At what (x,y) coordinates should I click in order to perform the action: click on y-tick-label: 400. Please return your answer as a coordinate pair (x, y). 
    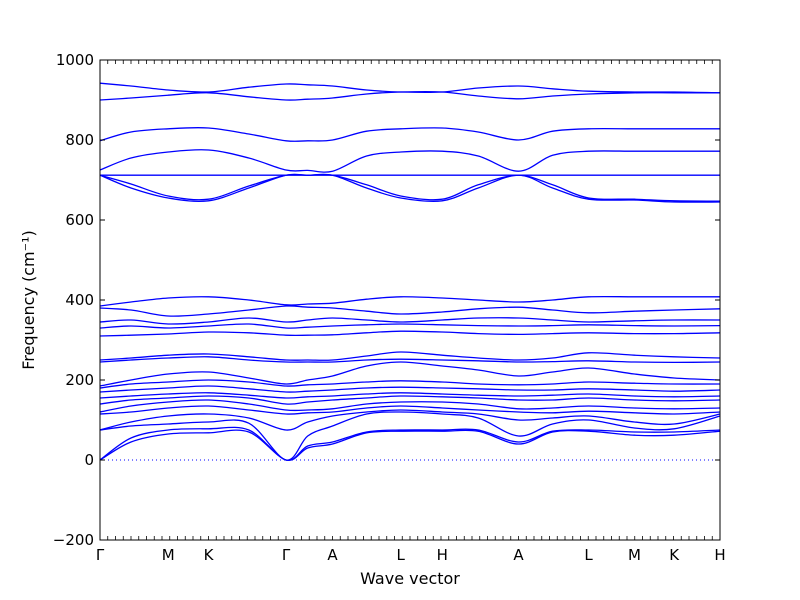
    Looking at the image, I should click on (79, 300).